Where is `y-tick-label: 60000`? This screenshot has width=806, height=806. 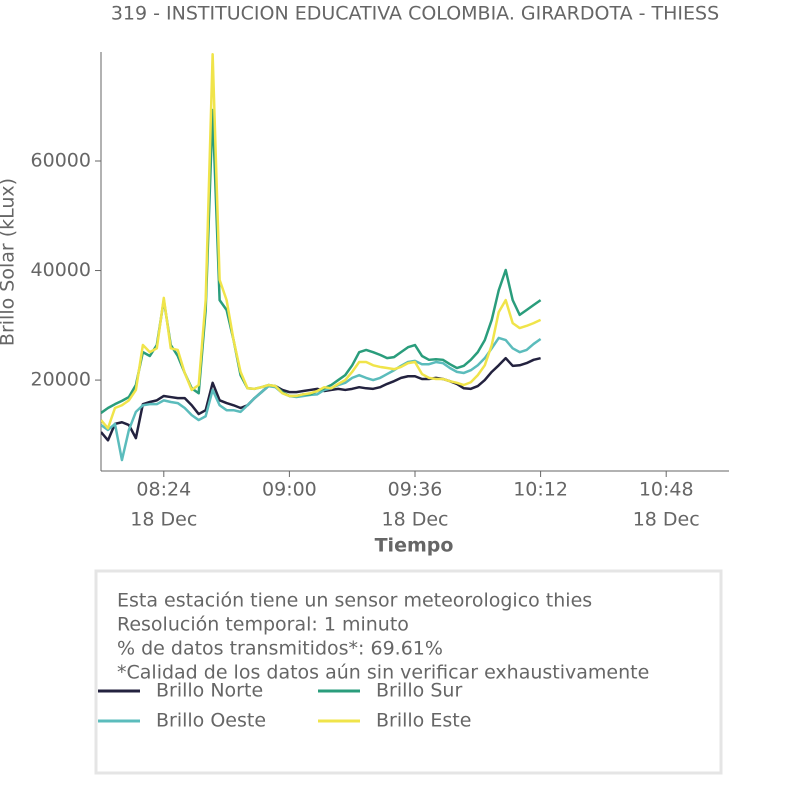
y-tick-label: 60000 is located at coordinates (61, 160).